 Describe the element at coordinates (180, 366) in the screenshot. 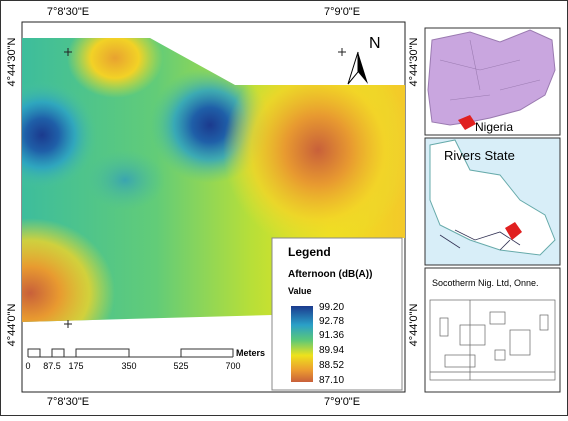

I see `scale-label: 525` at that location.